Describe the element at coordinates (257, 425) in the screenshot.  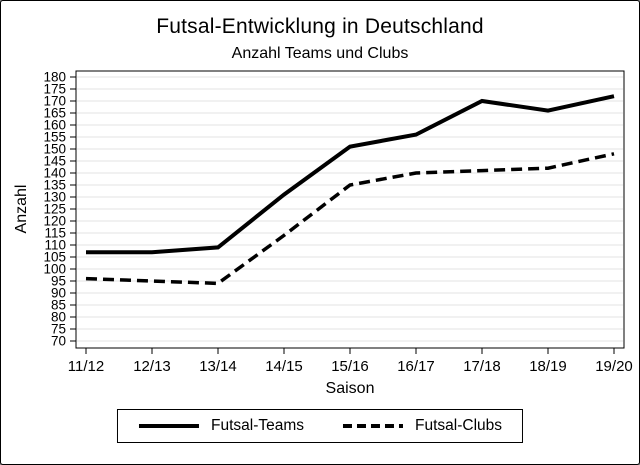
I see `legend-label-futsal-teams: Futsal-Teams` at that location.